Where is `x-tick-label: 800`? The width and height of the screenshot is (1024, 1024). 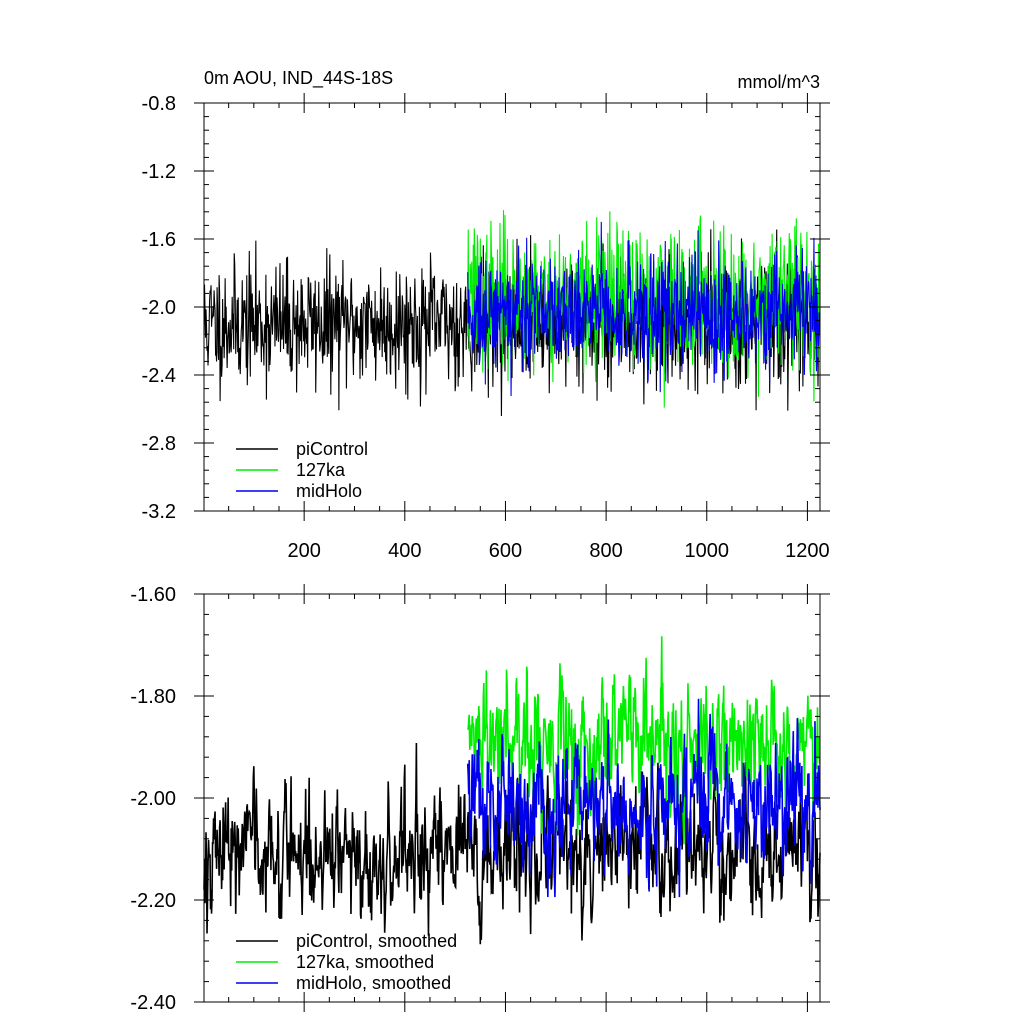 x-tick-label: 800 is located at coordinates (605, 551).